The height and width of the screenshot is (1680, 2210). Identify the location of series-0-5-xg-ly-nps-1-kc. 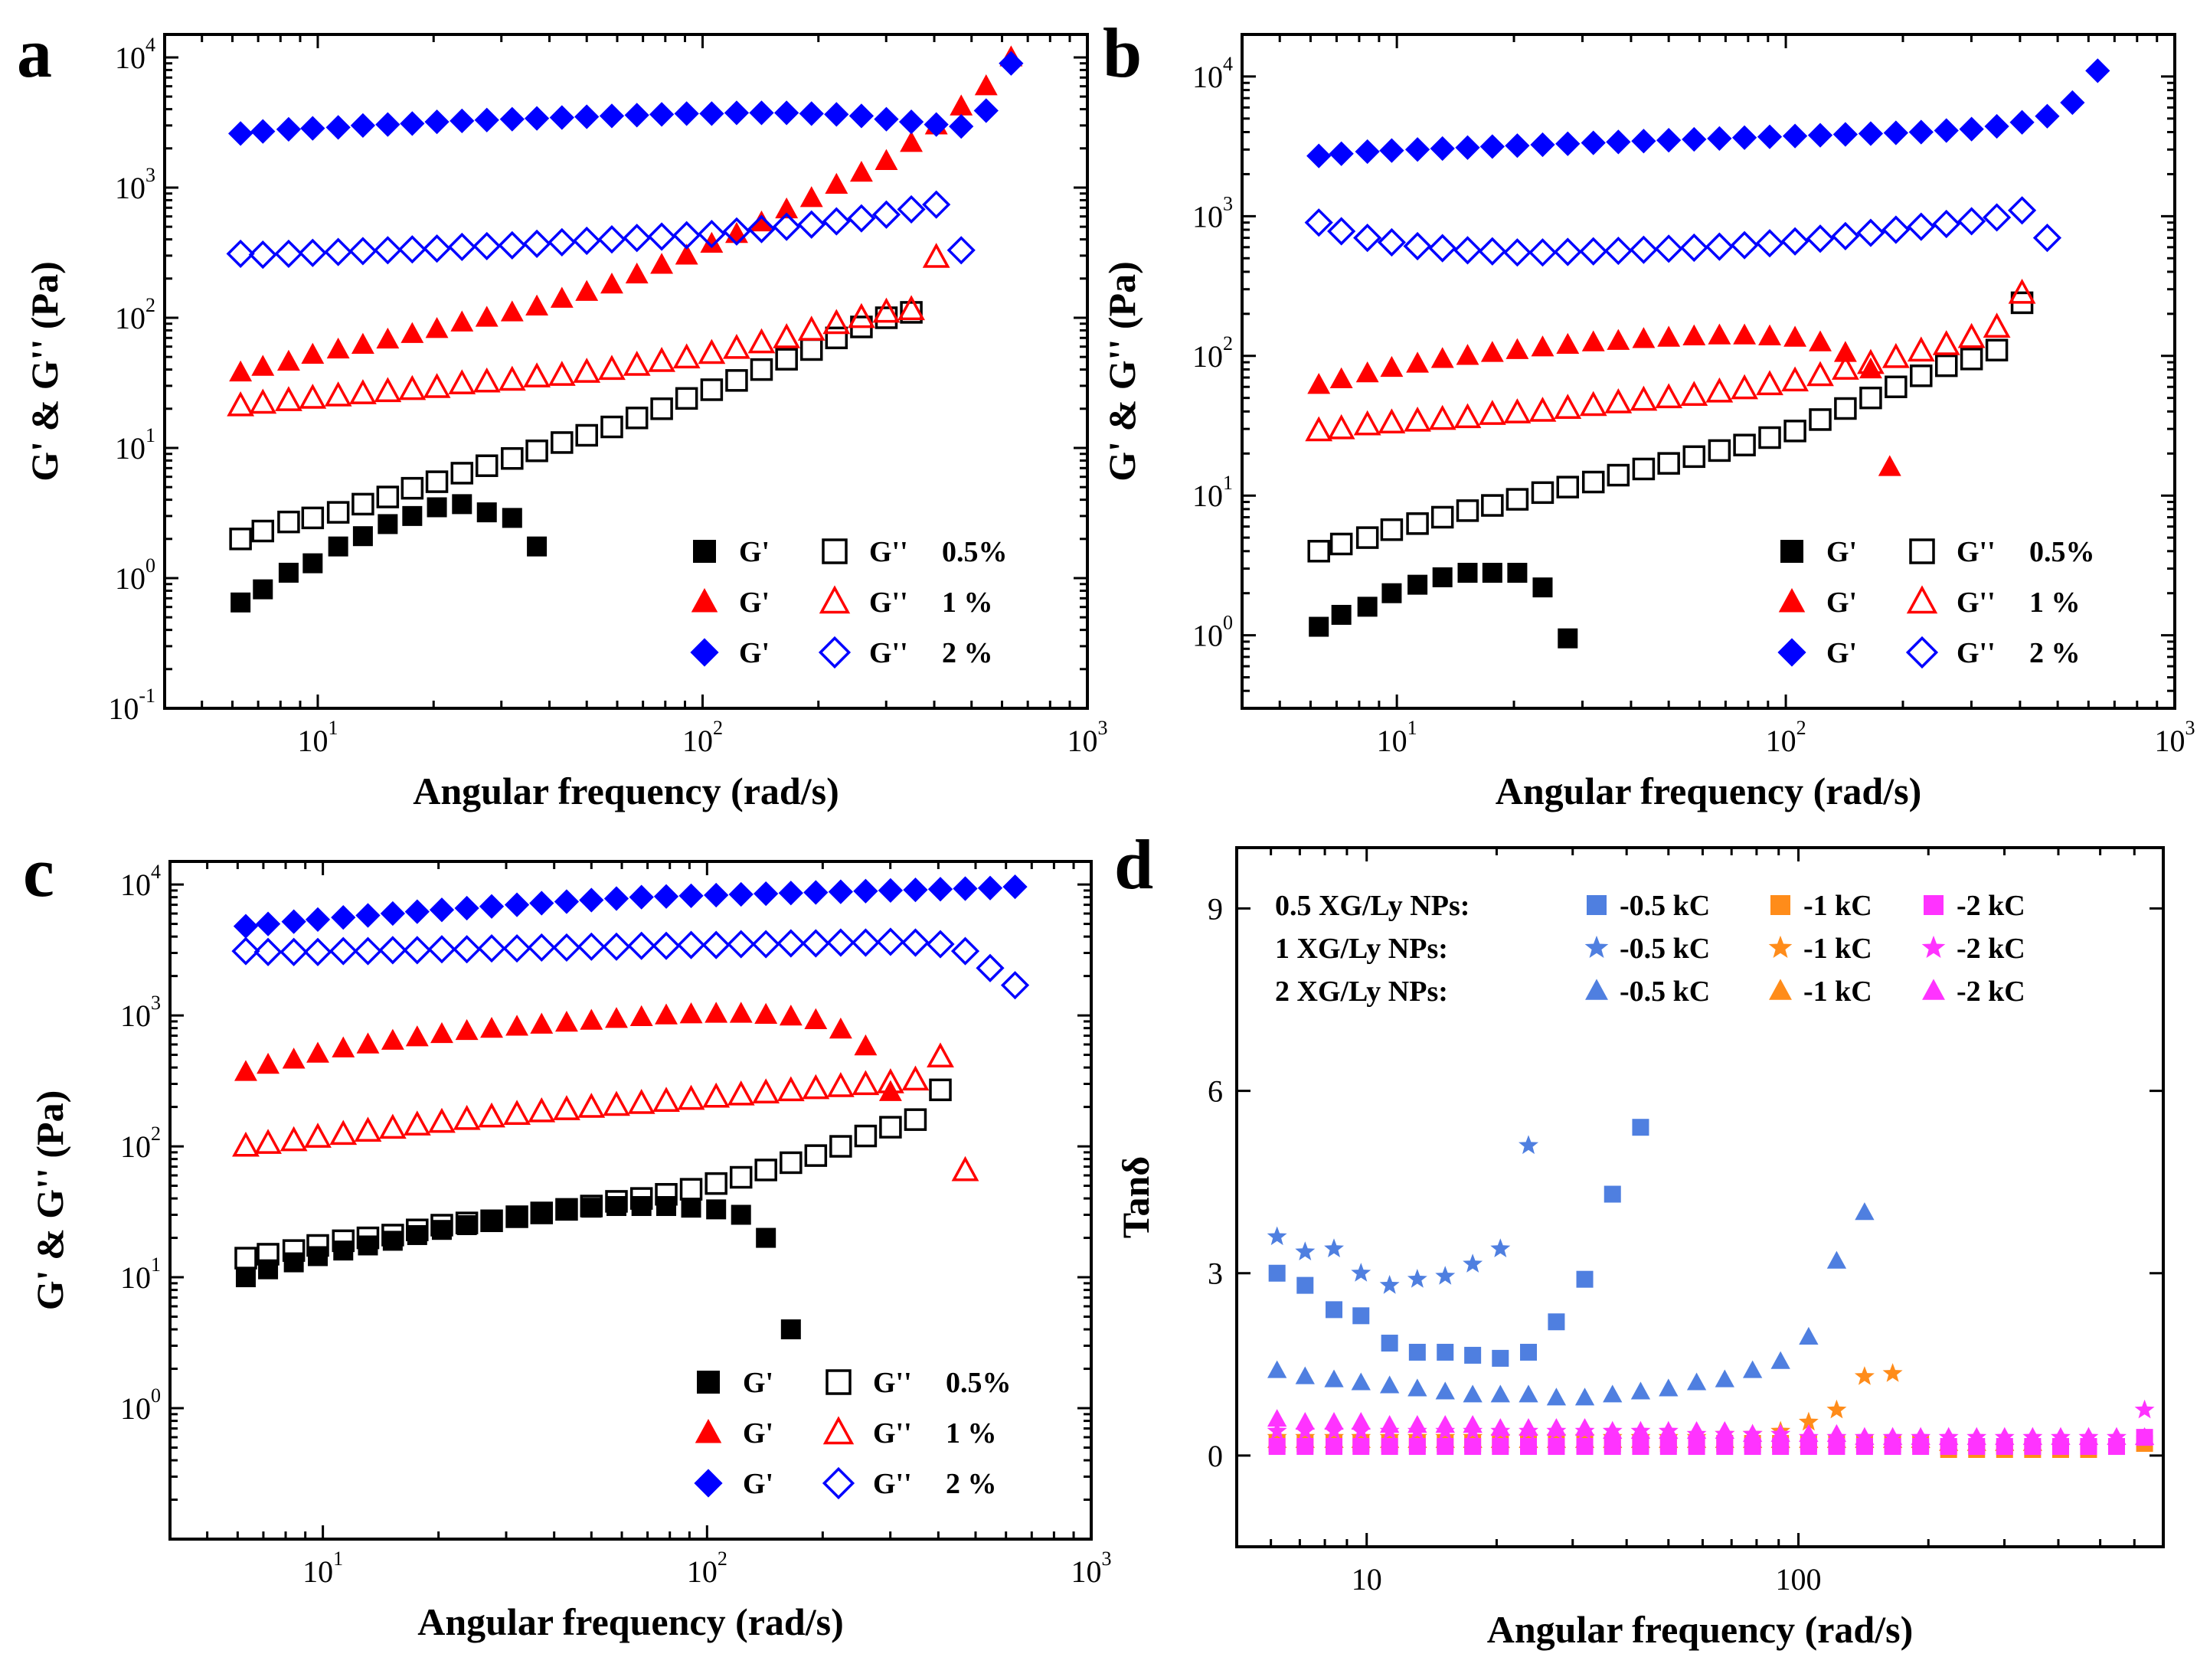
(1710, 1446).